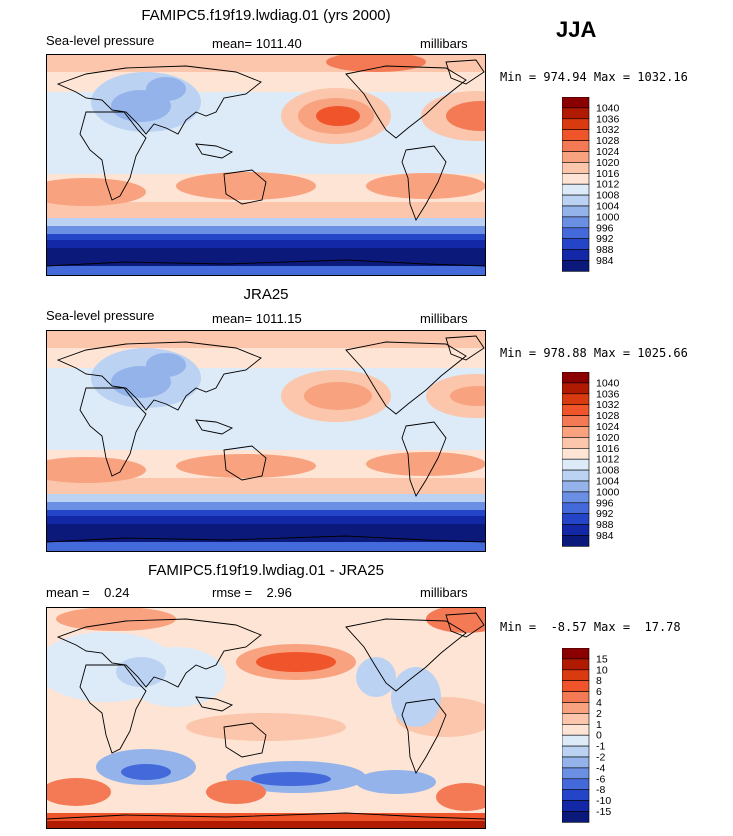  Describe the element at coordinates (602, 659) in the screenshot. I see `colorbar-tick-label: 15` at that location.